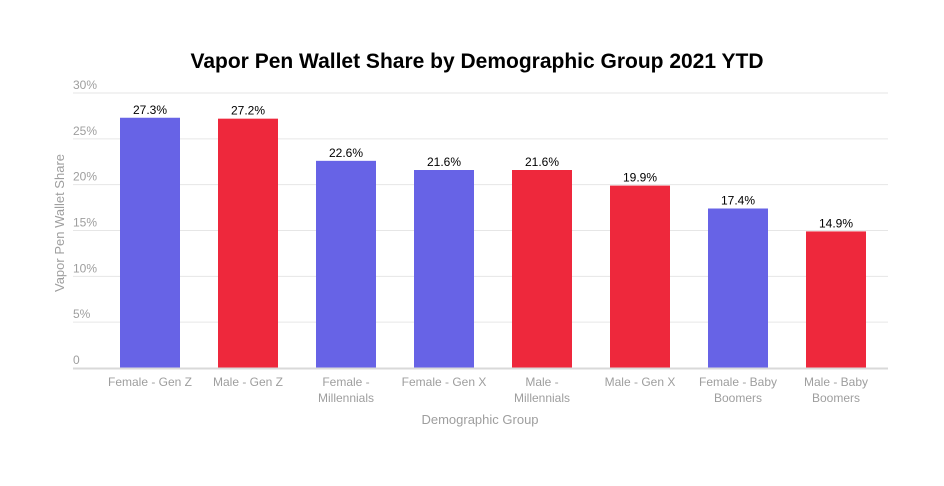 This screenshot has height=486, width=944. What do you see at coordinates (59, 223) in the screenshot?
I see `y-axis-label: Vapor Pen Wallet Share` at bounding box center [59, 223].